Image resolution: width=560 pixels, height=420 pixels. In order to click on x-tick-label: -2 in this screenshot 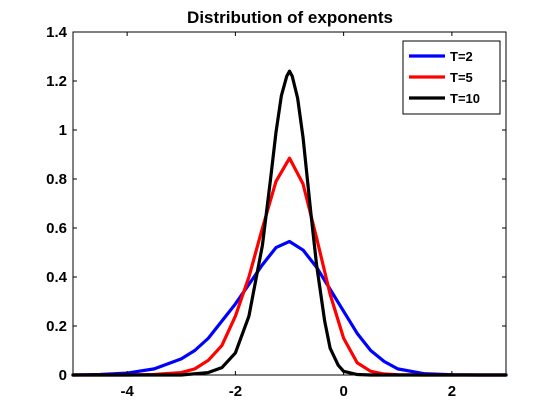, I will do `click(235, 391)`.